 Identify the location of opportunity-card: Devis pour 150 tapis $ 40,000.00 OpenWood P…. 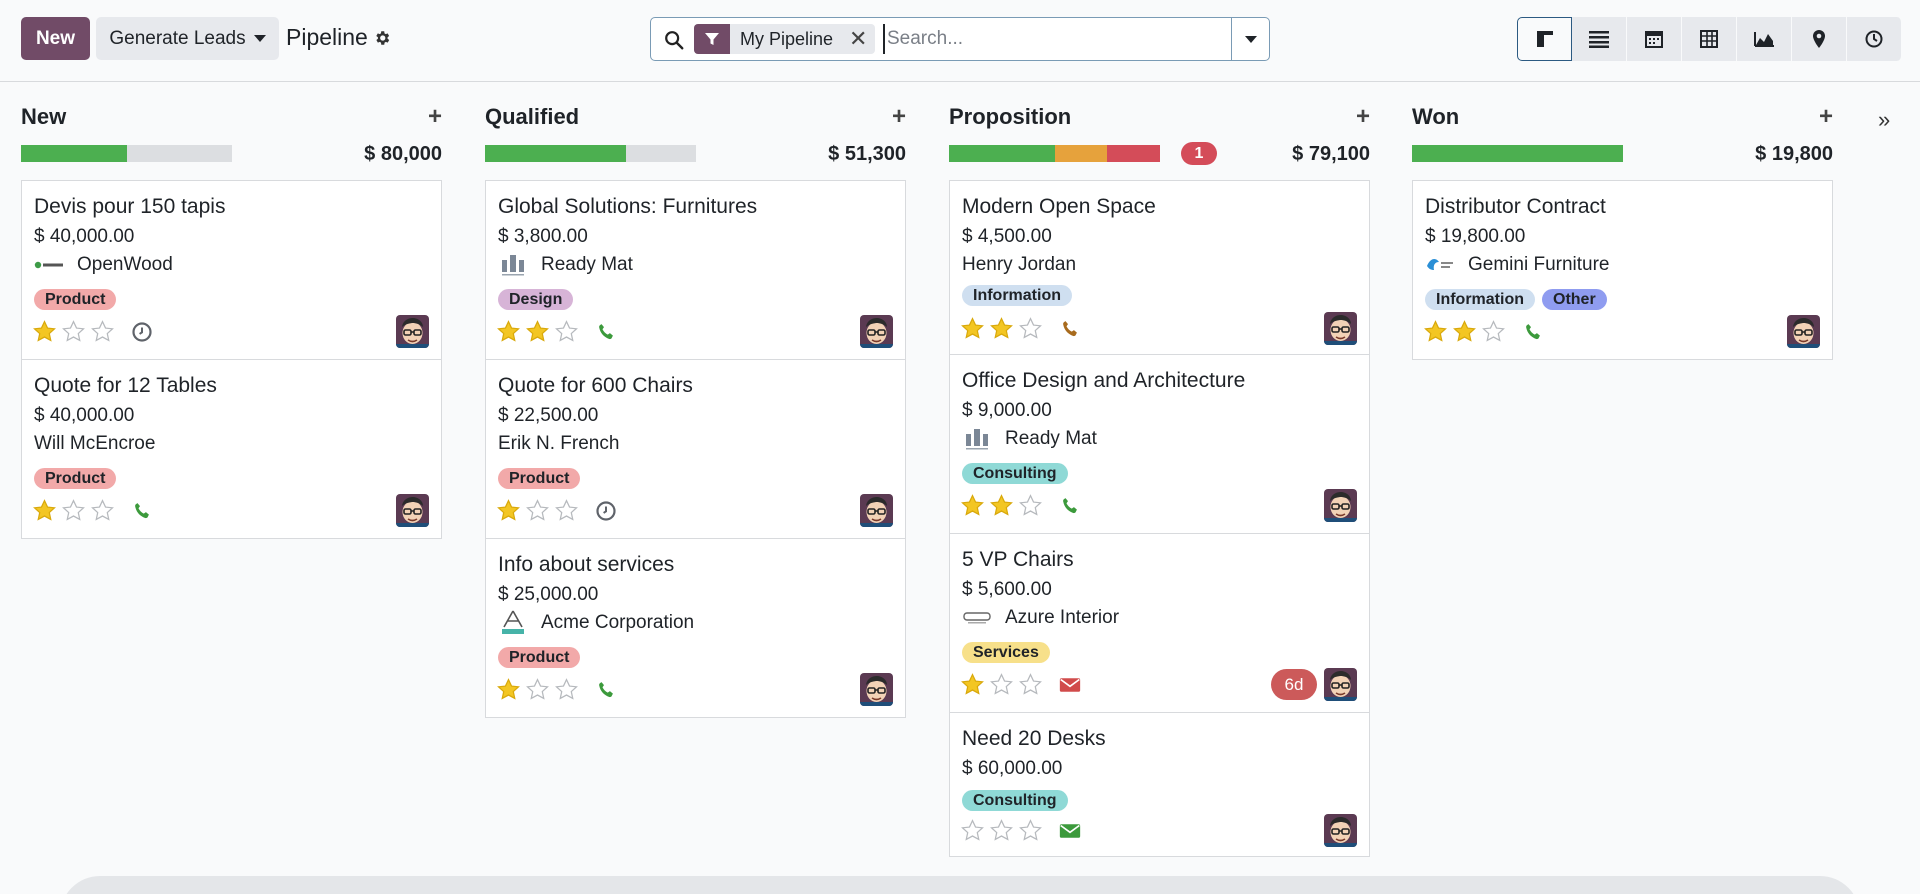
(231, 270).